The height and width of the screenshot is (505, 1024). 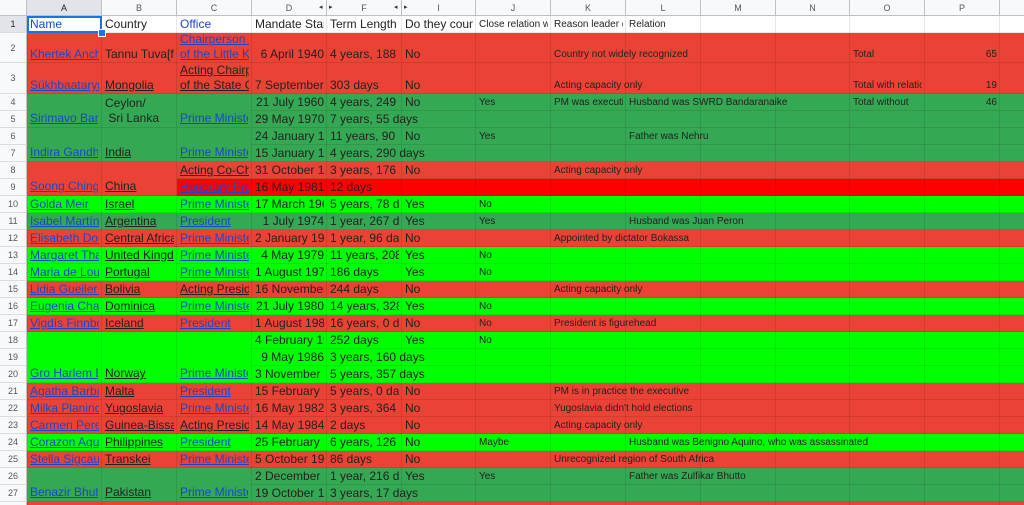 I want to click on row-header-12: 12, so click(x=13, y=238).